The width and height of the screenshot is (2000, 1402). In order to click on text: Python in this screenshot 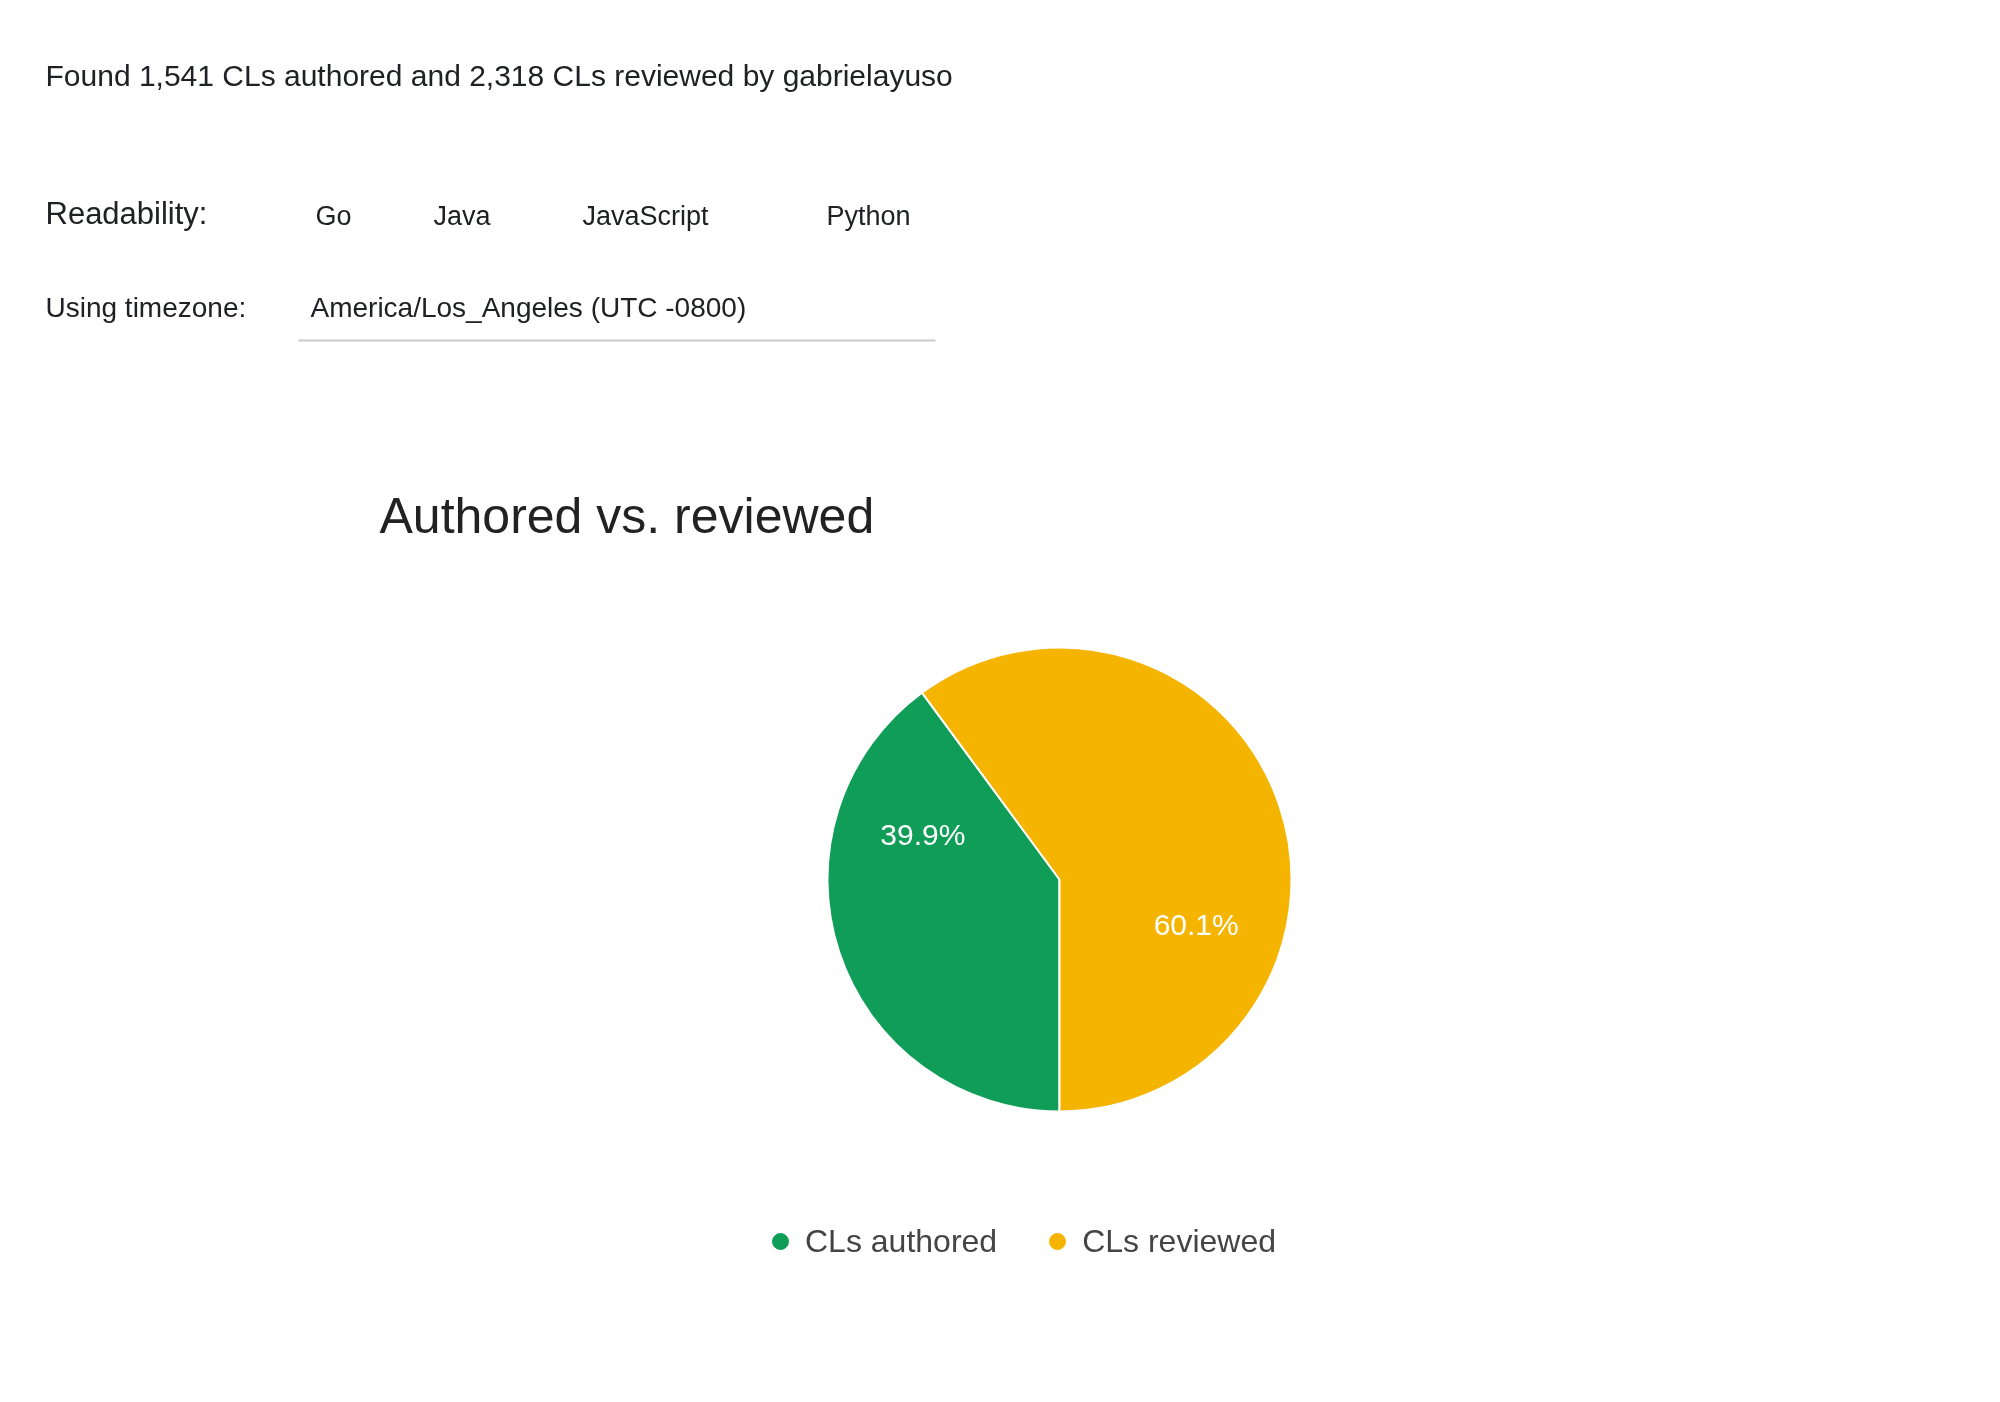, I will do `click(868, 215)`.